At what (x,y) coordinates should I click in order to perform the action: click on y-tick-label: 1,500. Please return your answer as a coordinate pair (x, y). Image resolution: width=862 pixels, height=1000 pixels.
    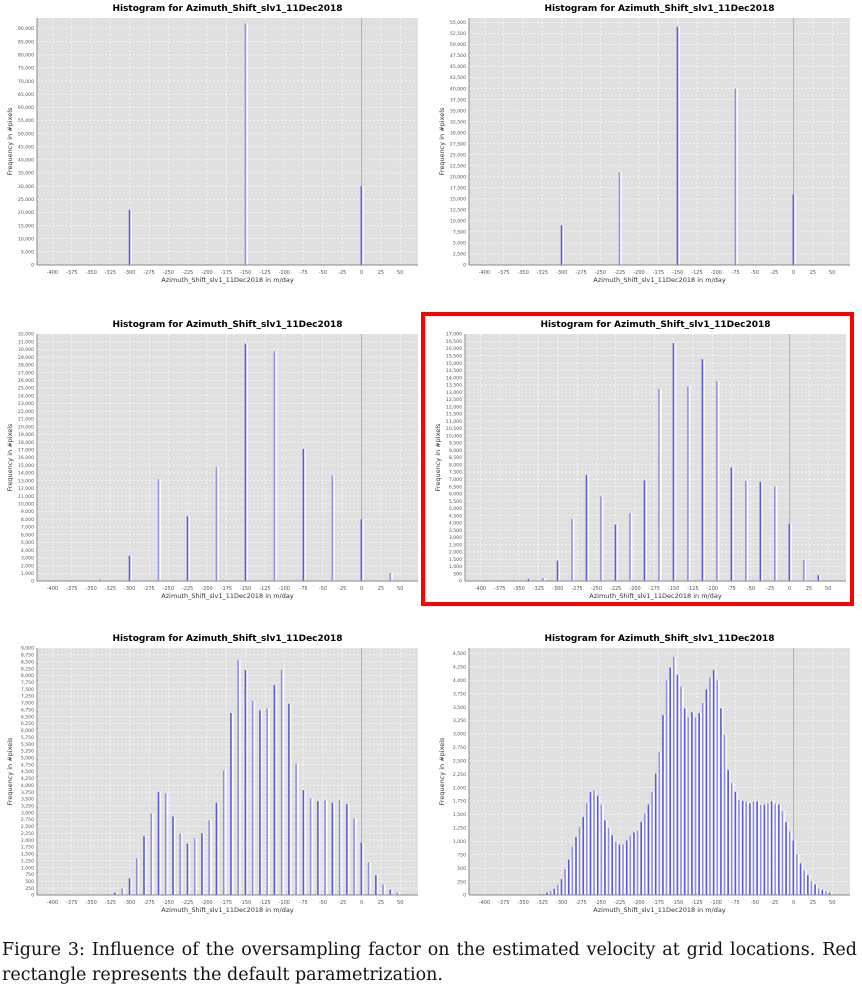
    Looking at the image, I should click on (459, 815).